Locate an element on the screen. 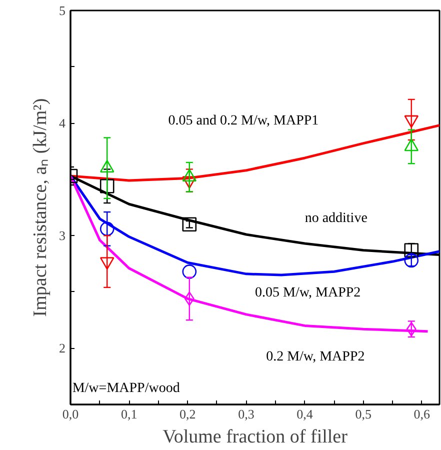 The width and height of the screenshot is (441, 450). annotation: M/w=MAPP/wood is located at coordinates (126, 388).